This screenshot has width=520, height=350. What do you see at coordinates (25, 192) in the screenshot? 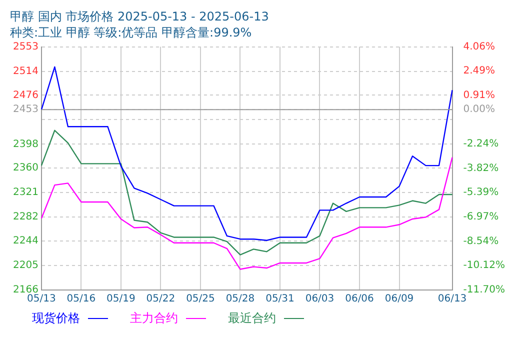
I see `y-tick-label: 2321` at bounding box center [25, 192].